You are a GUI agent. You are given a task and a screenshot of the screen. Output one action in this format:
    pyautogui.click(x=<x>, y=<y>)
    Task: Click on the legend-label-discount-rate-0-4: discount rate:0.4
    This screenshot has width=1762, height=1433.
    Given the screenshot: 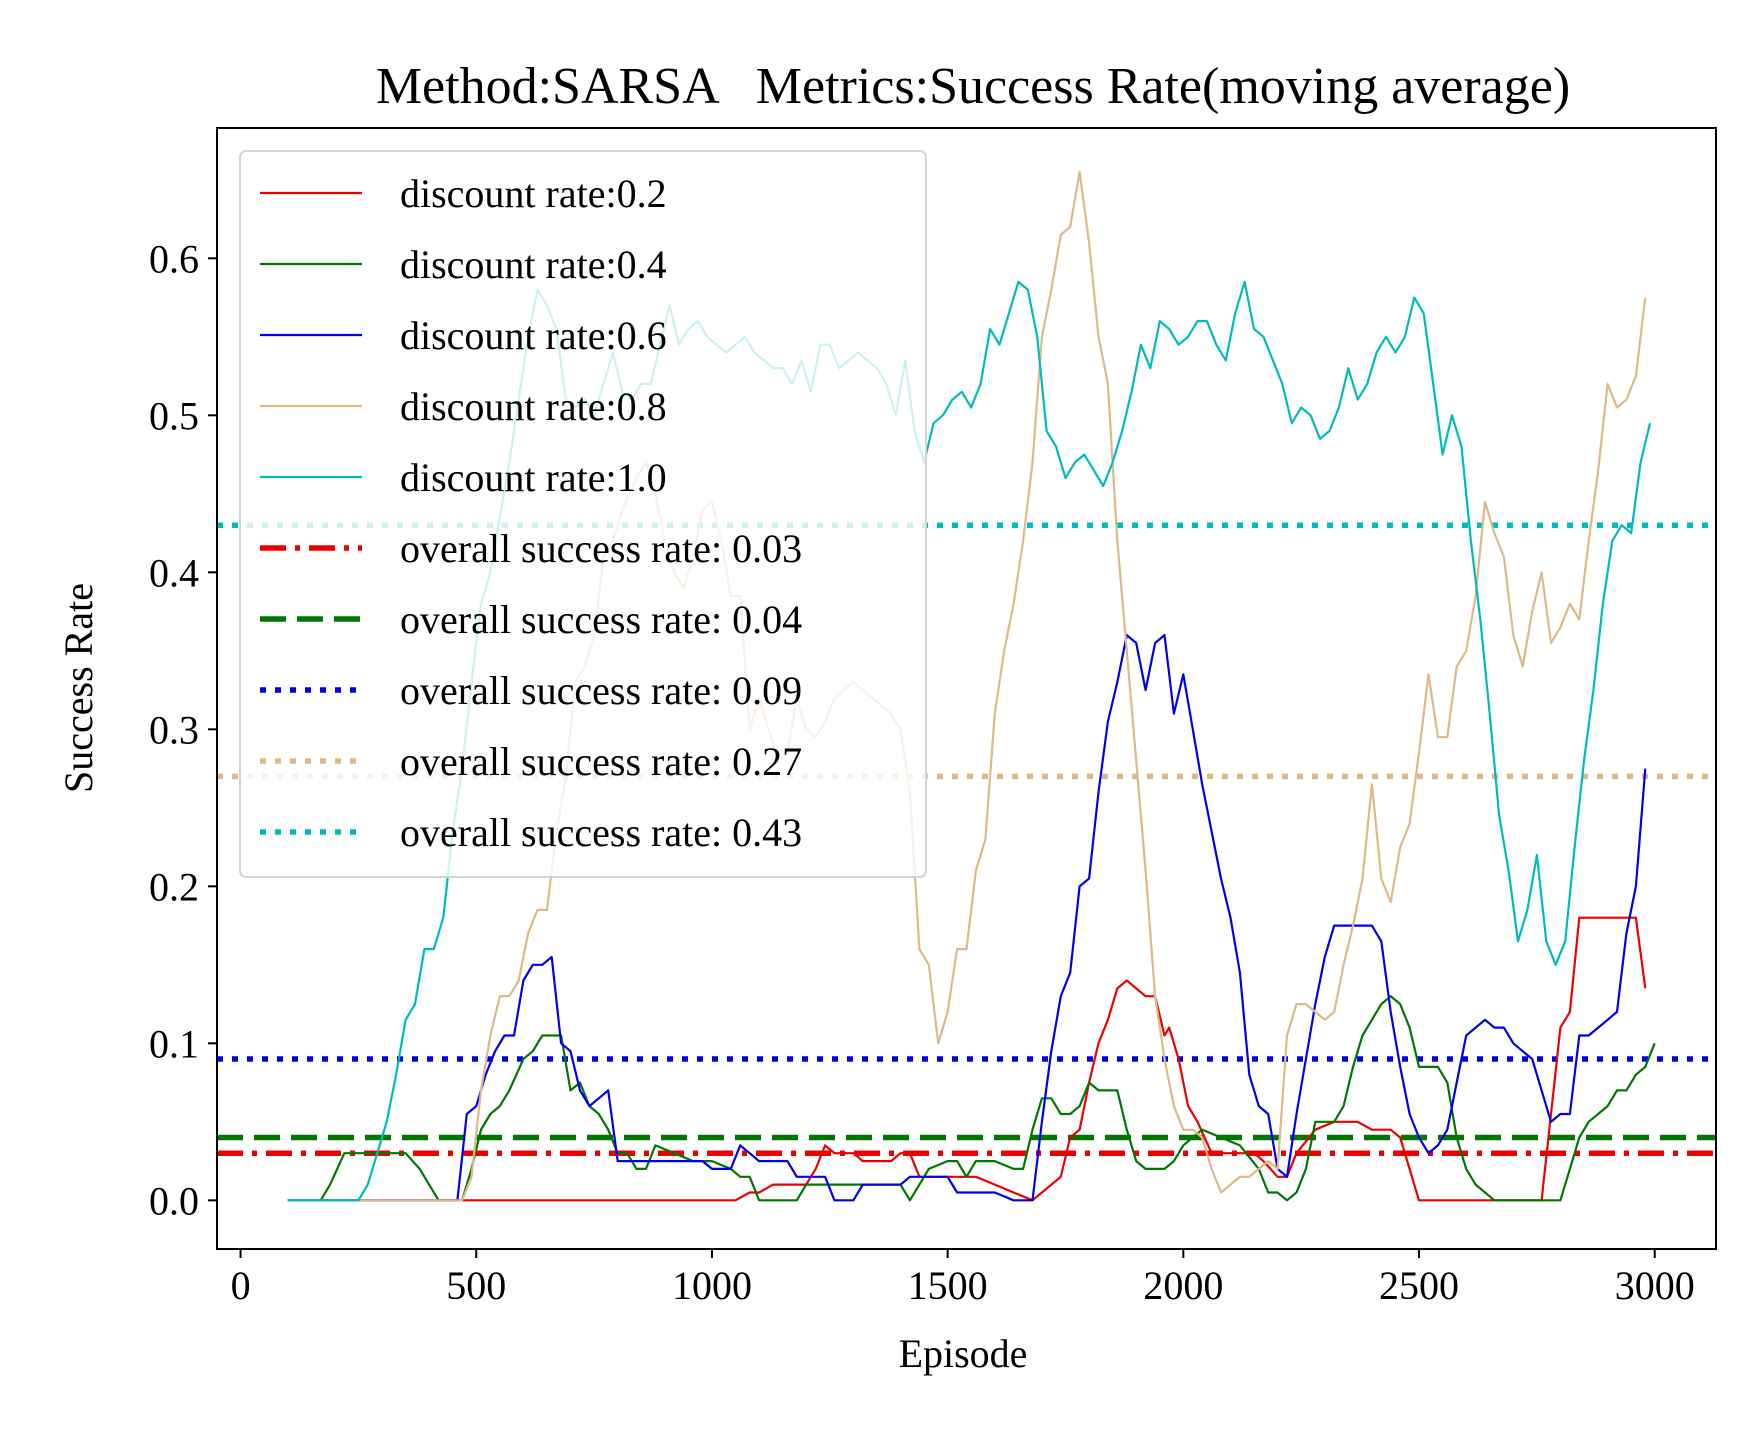 What is the action you would take?
    pyautogui.click(x=533, y=264)
    